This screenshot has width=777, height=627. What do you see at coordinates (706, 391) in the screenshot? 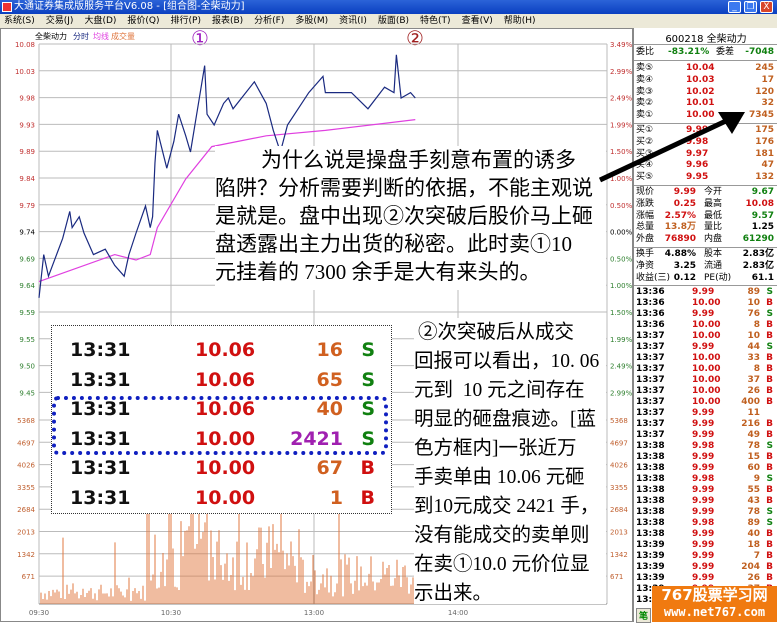
I see `tick-row: 13:37 10.00 26 B` at bounding box center [706, 391].